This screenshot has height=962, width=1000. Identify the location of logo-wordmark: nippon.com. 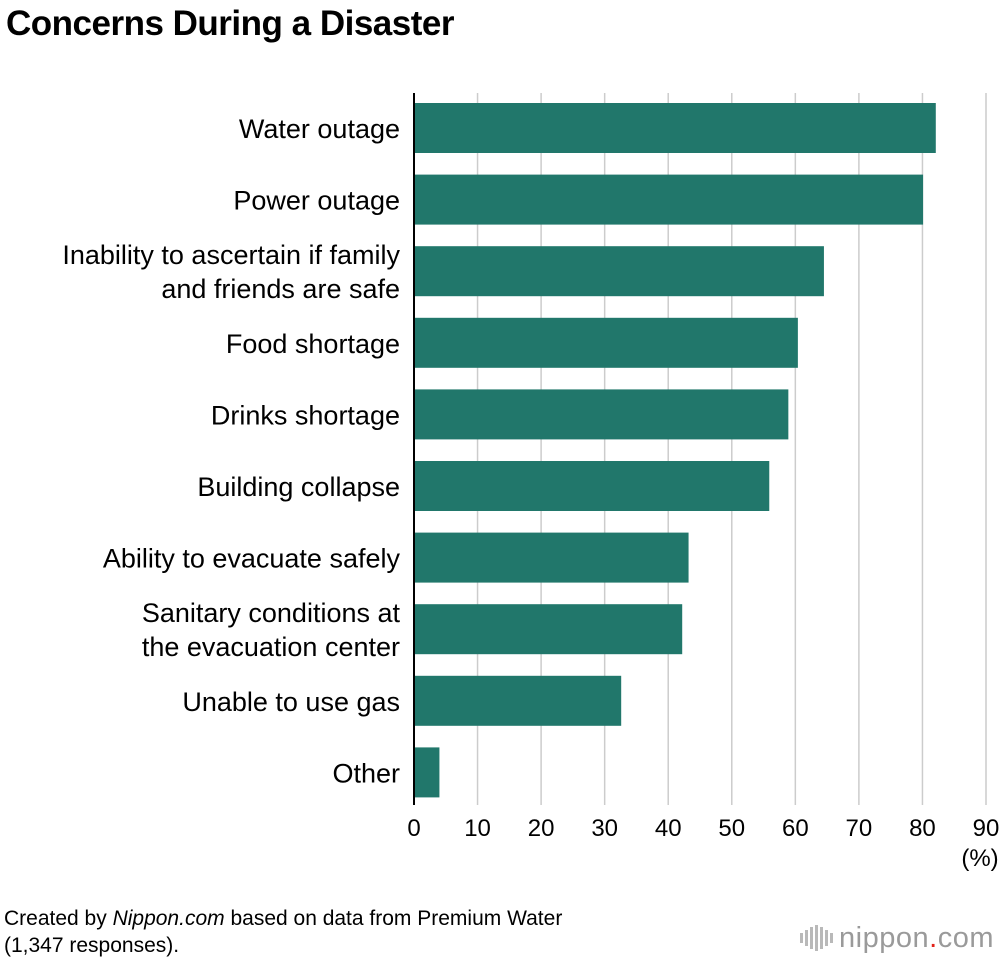
(916, 938).